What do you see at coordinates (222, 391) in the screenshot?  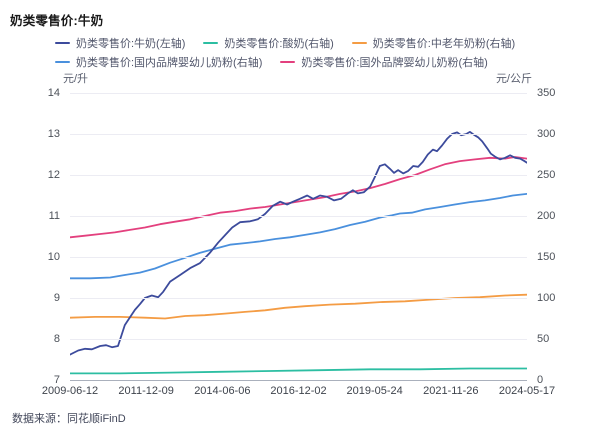 I see `x-axis-tick-label: 2014-06-06` at bounding box center [222, 391].